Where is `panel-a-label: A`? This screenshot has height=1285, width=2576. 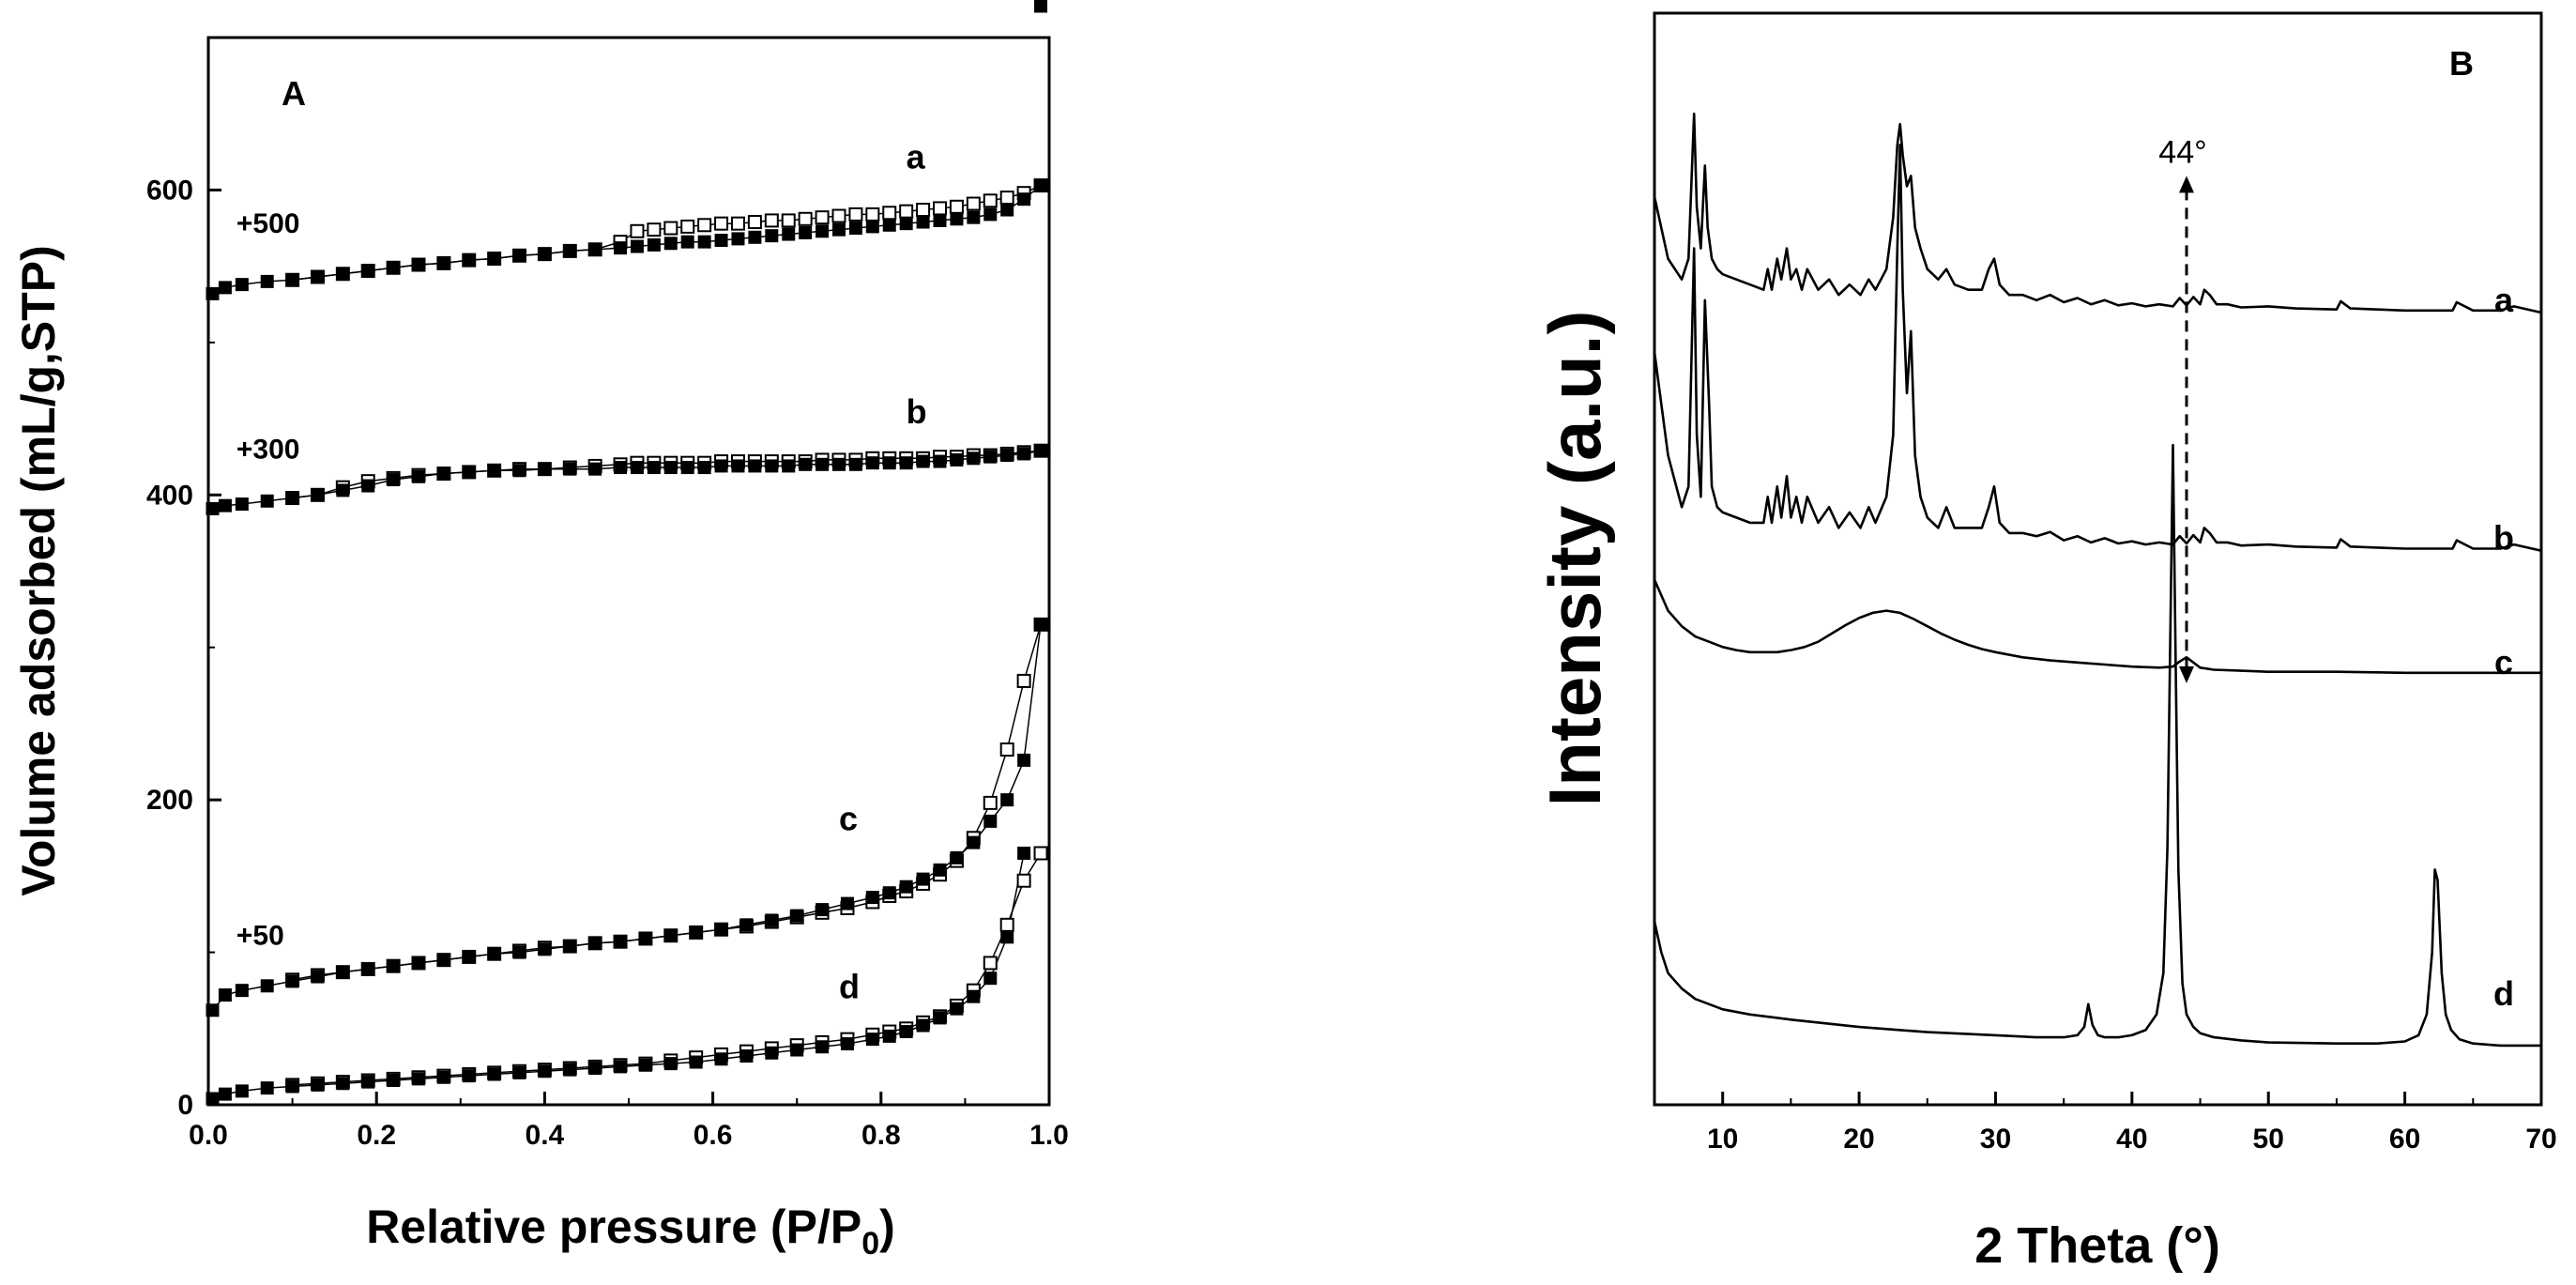
panel-a-label: A is located at coordinates (294, 93).